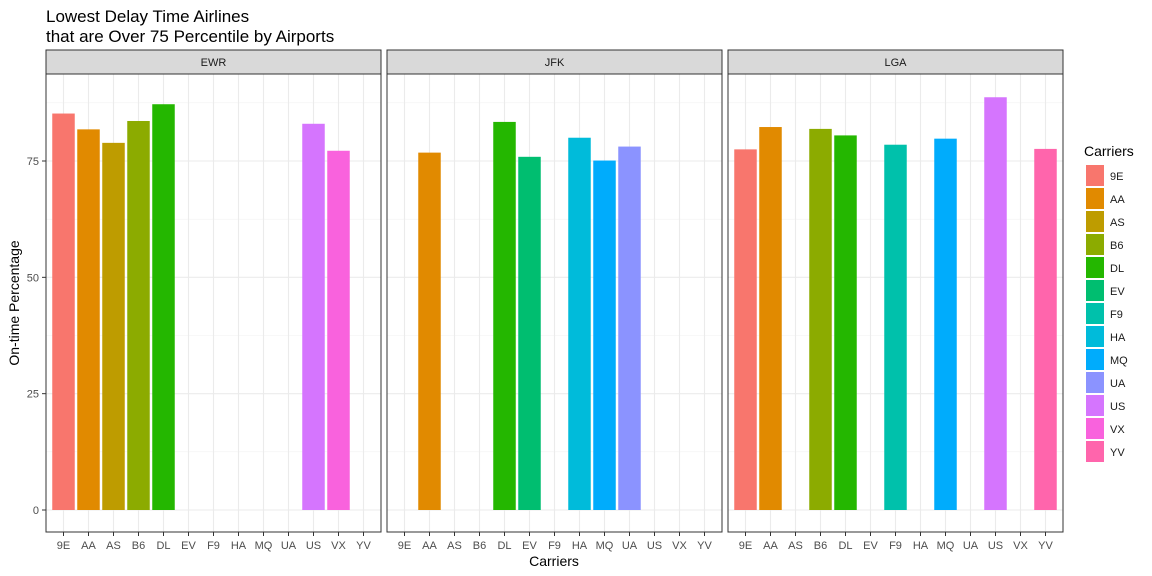 This screenshot has width=1152, height=576. Describe the element at coordinates (1117, 269) in the screenshot. I see `legend-label-dl: DL` at that location.